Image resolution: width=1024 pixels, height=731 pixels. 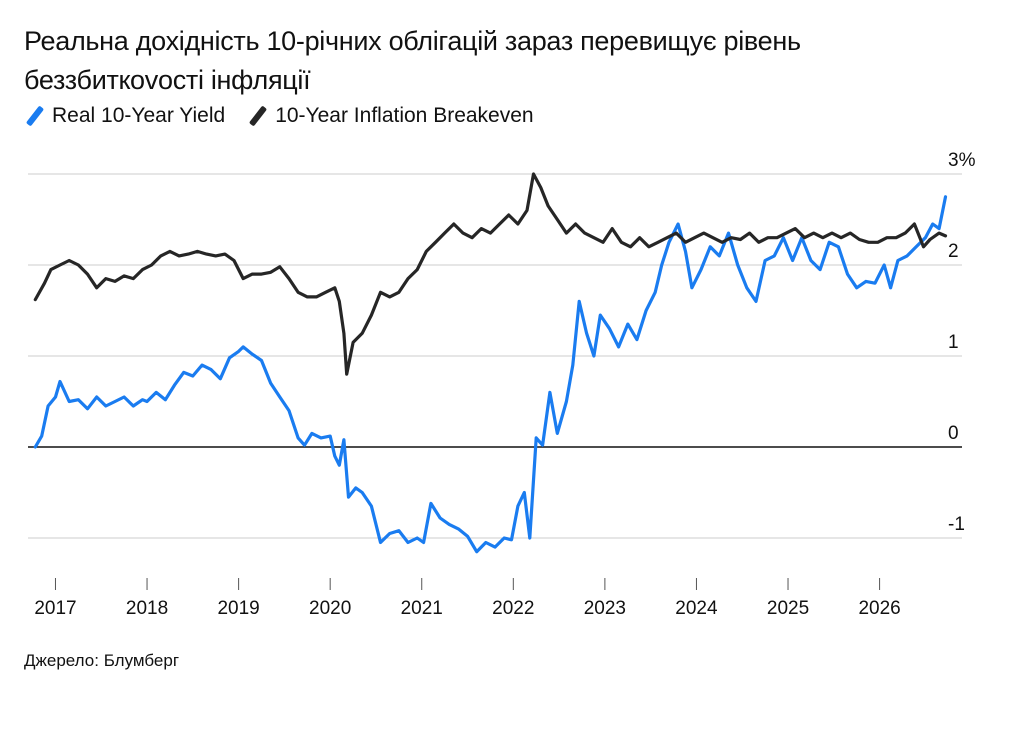 I want to click on source-note: Джерело: Блумберг, so click(x=102, y=660).